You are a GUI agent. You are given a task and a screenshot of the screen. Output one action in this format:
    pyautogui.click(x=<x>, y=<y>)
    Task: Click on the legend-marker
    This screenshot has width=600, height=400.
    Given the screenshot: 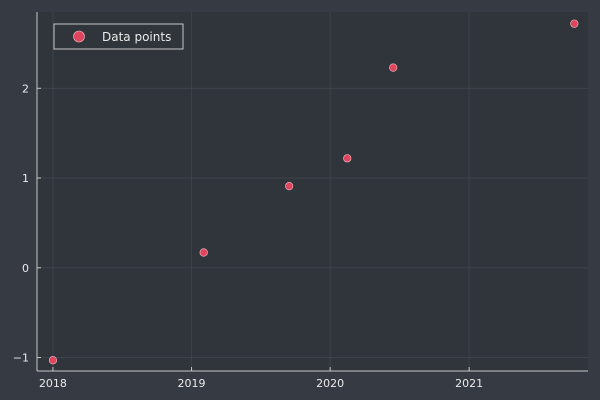 What is the action you would take?
    pyautogui.click(x=79, y=36)
    